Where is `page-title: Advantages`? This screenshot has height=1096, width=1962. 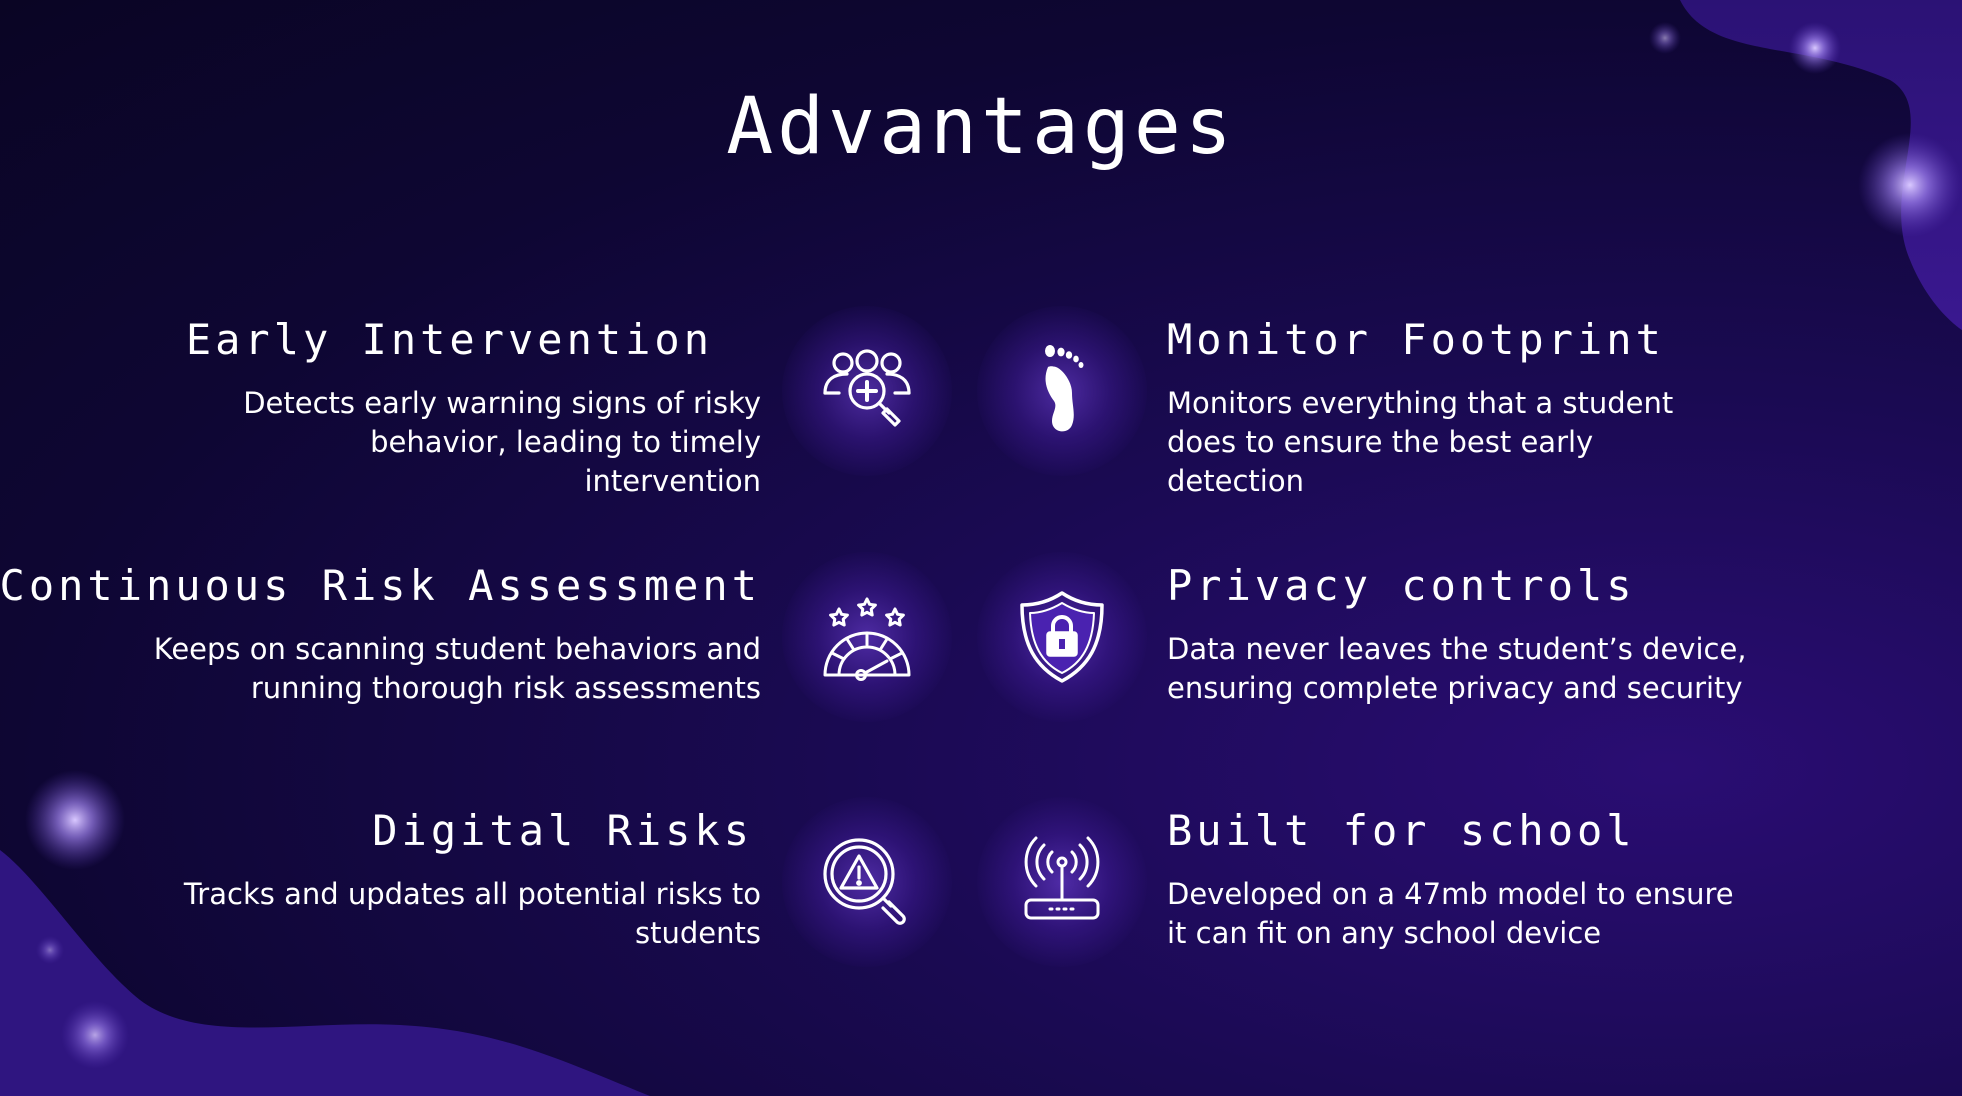
page-title: Advantages is located at coordinates (981, 127).